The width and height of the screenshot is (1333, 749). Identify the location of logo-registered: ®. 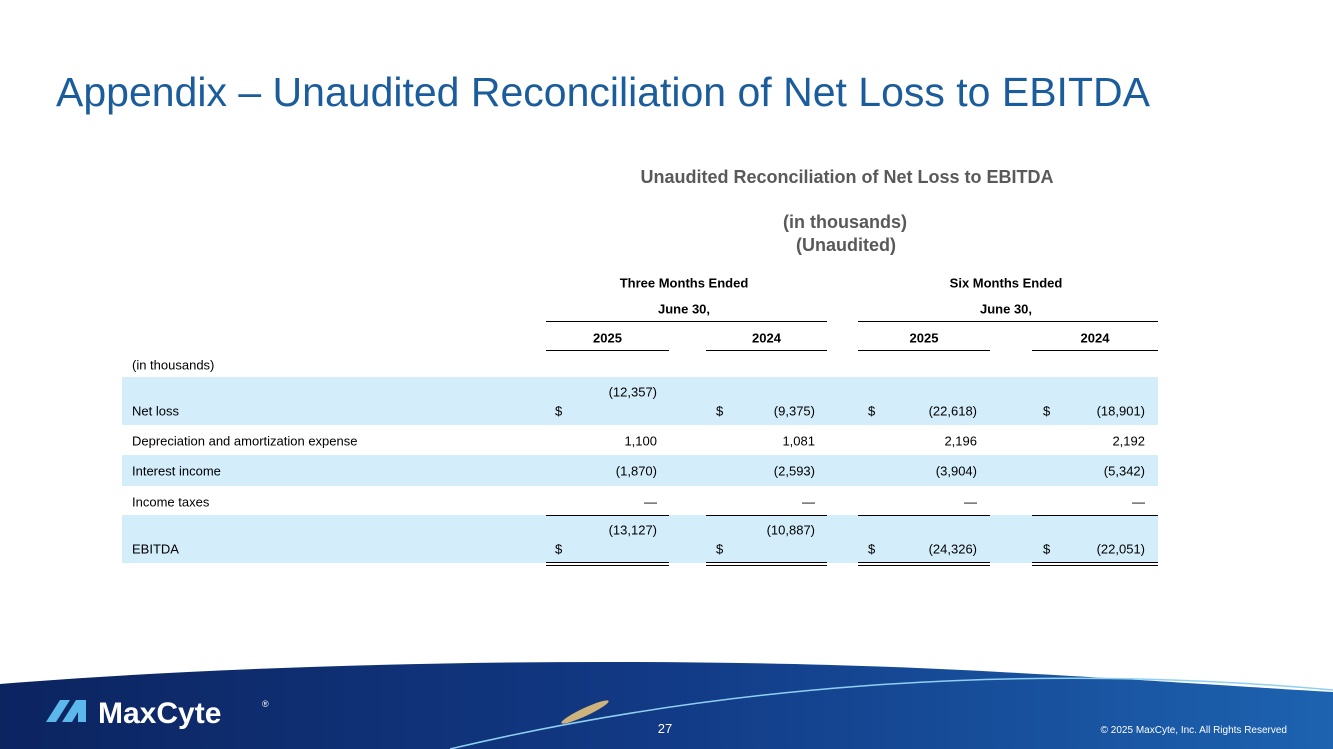
(265, 704).